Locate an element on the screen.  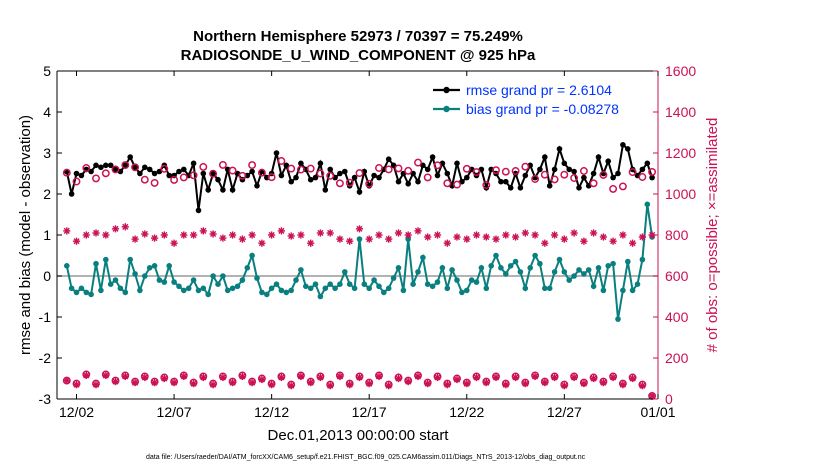
y-tick-label-left: 3 is located at coordinates (47, 153).